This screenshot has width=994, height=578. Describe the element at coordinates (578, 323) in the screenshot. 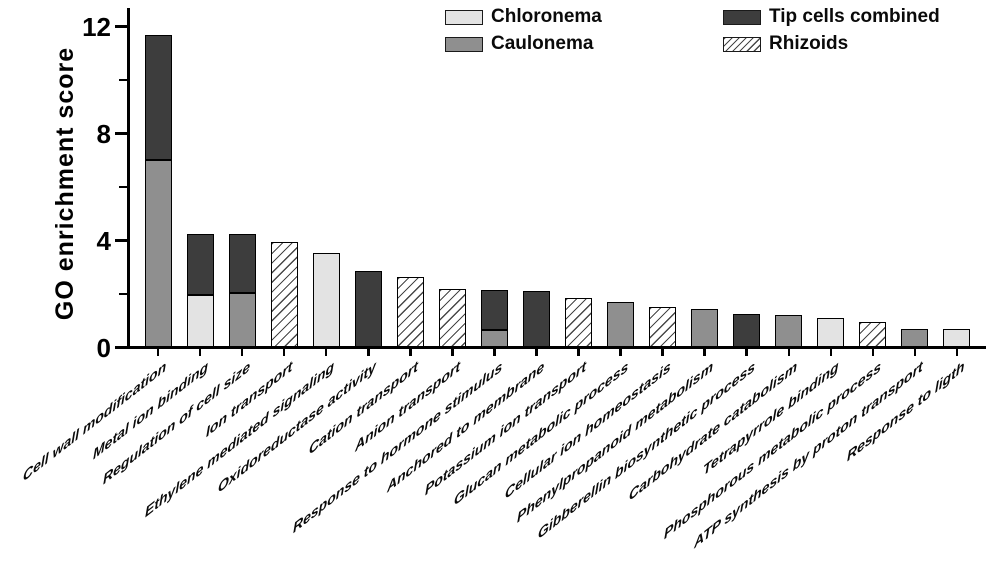

I see `bar-segment-potassium-ion-transport-rhizoids` at that location.